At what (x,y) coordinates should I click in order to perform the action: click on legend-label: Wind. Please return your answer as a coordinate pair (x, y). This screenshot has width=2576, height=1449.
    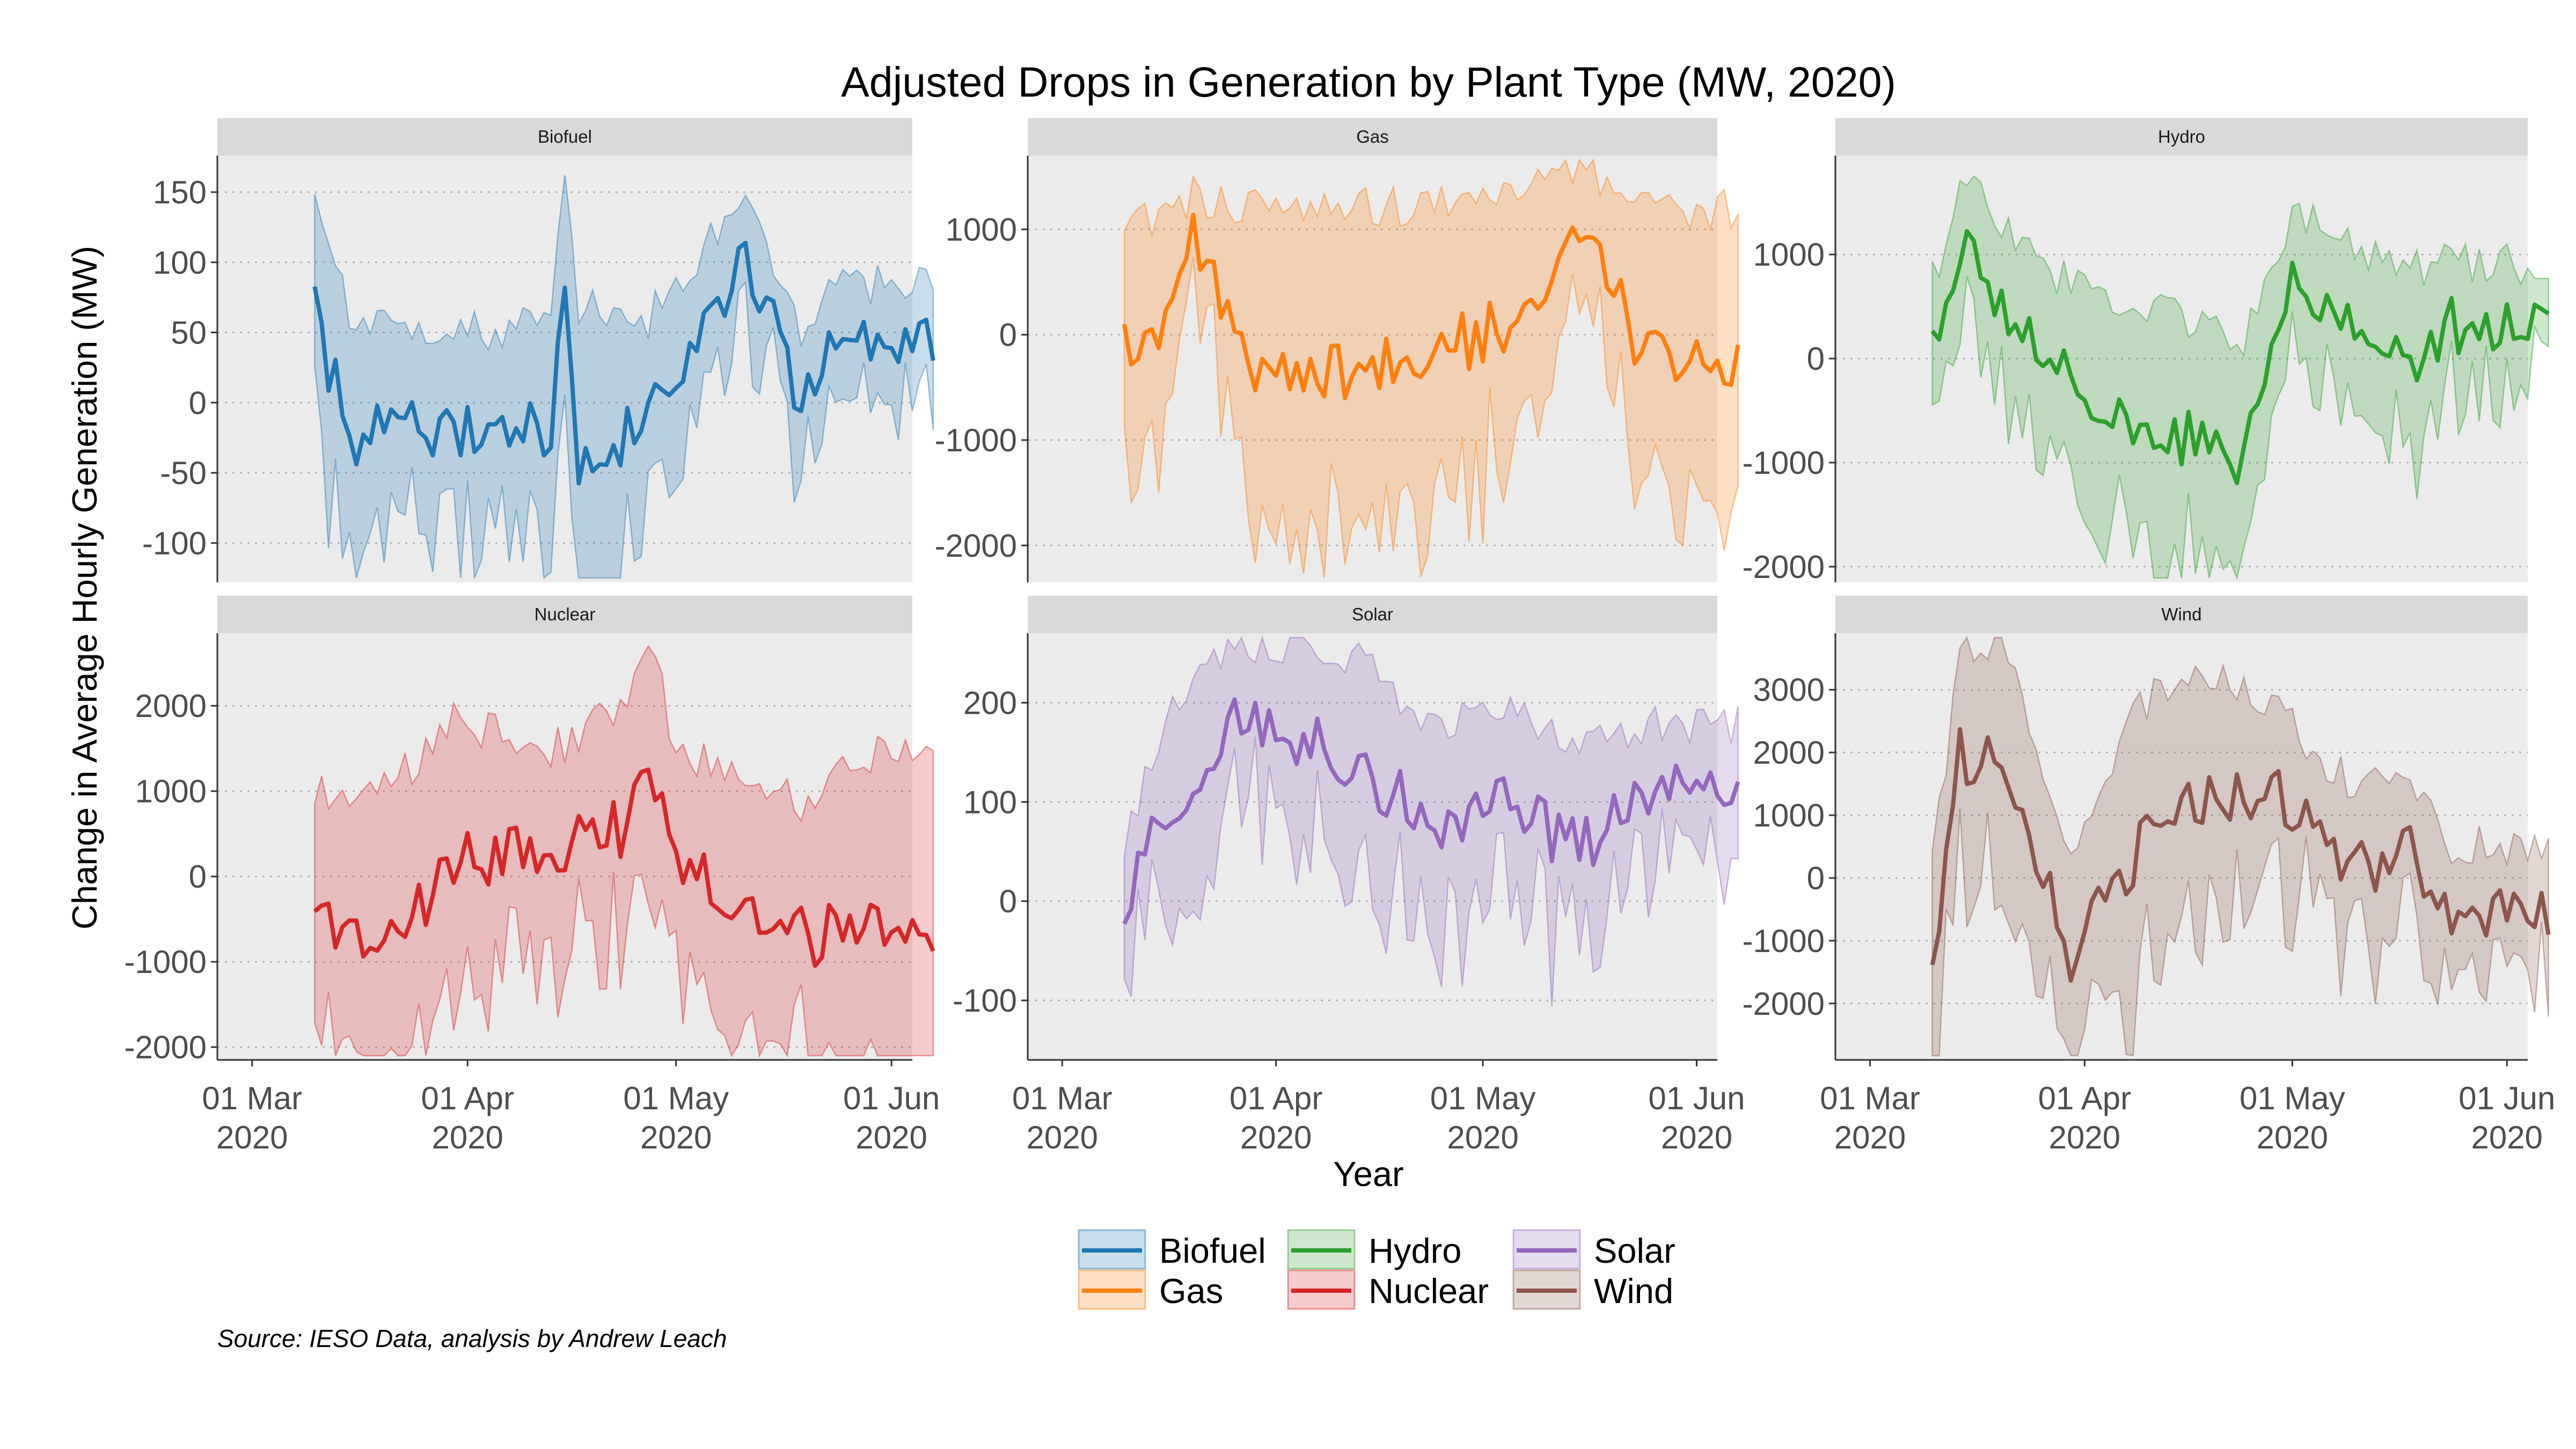
    Looking at the image, I should click on (1633, 1291).